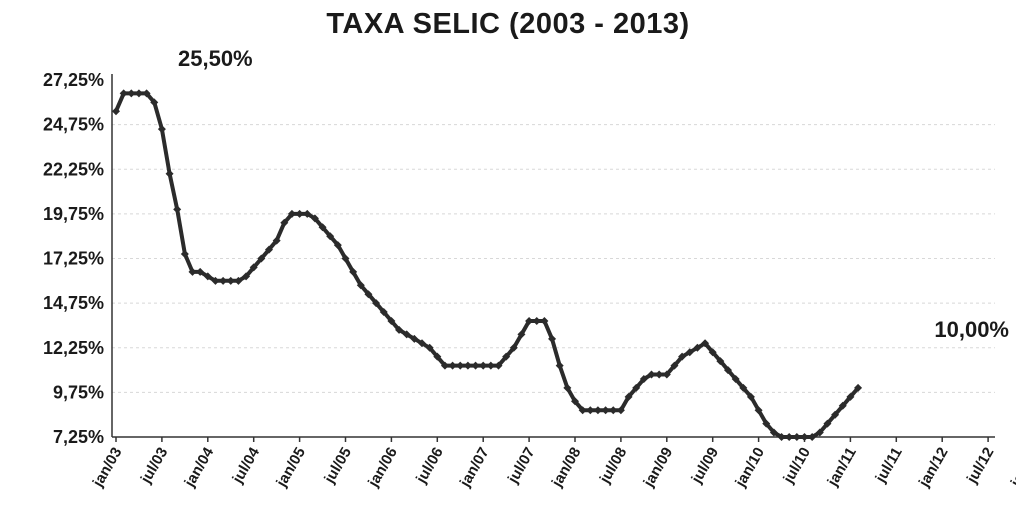 The height and width of the screenshot is (516, 1016). What do you see at coordinates (613, 466) in the screenshot?
I see `x-tick-label: jul/08` at bounding box center [613, 466].